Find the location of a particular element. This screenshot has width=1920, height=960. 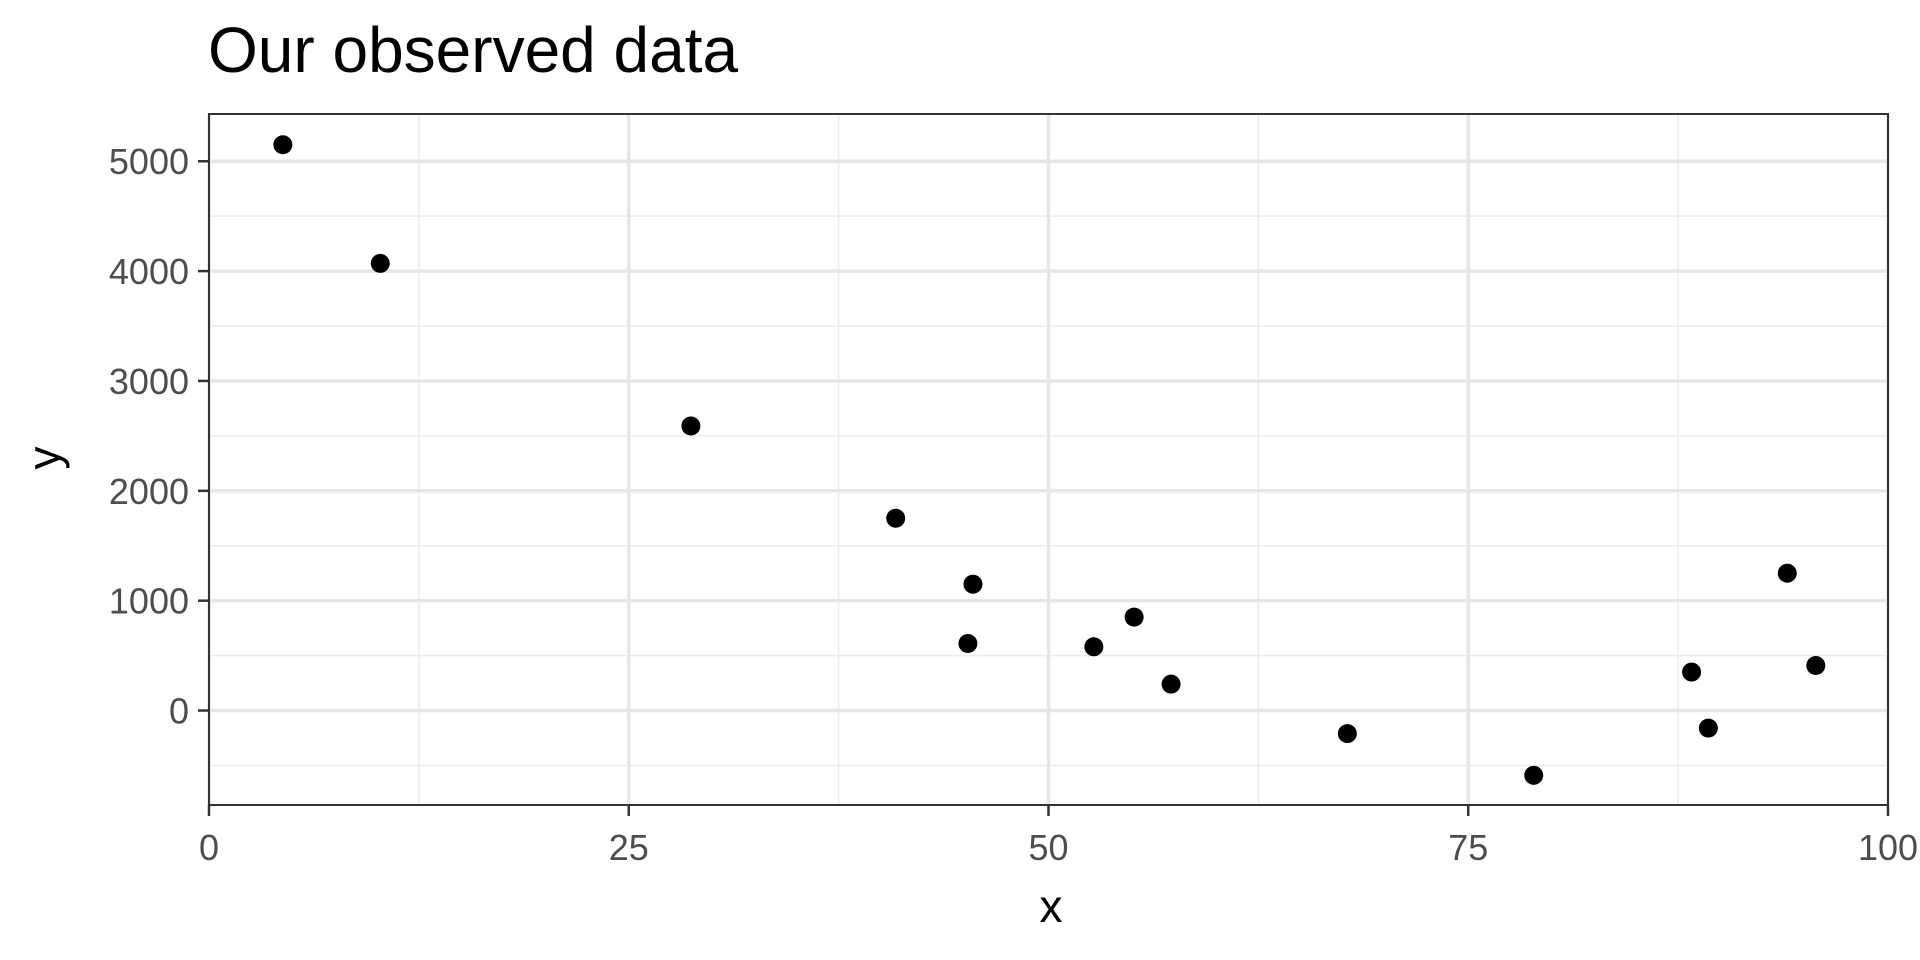

x-tick-label: 100 is located at coordinates (1888, 847).